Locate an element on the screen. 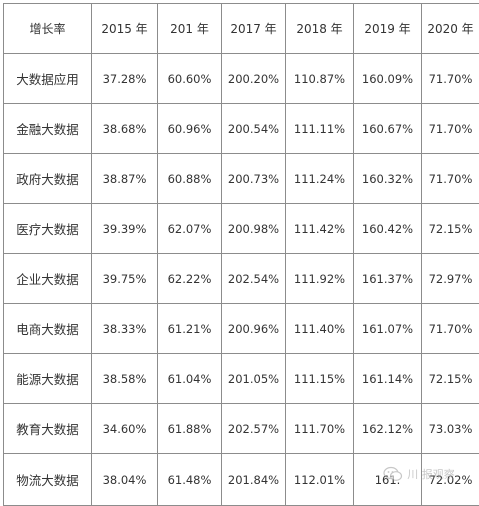 This screenshot has height=506, width=479. header-cell-year: 2018 年 is located at coordinates (320, 29).